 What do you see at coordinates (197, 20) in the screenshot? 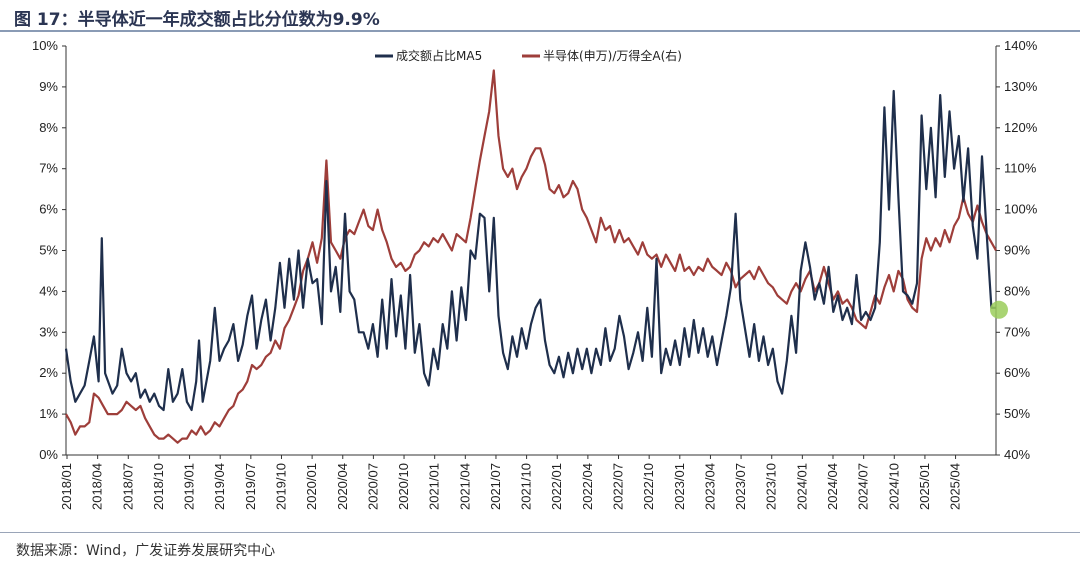
I see `figure-title: 图 17：半导体近一年成交额占比分位数为9.9%` at bounding box center [197, 20].